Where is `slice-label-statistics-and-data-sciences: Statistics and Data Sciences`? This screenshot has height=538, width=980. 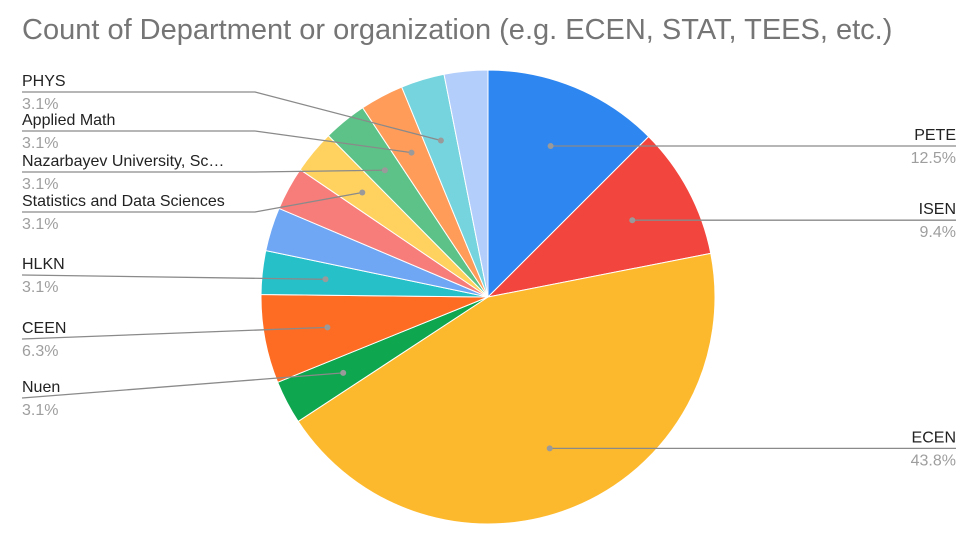
slice-label-statistics-and-data-sciences: Statistics and Data Sciences is located at coordinates (123, 201).